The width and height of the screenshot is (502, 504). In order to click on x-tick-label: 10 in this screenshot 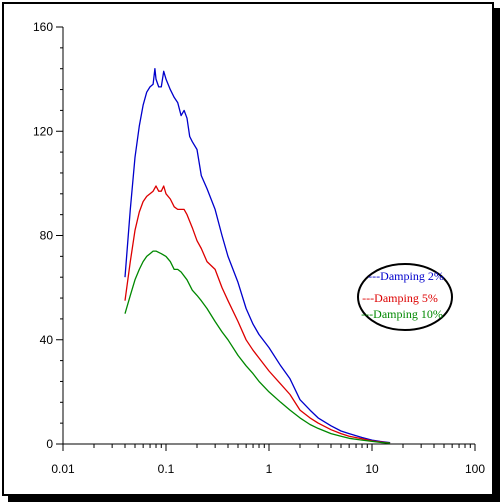, I will do `click(372, 469)`.